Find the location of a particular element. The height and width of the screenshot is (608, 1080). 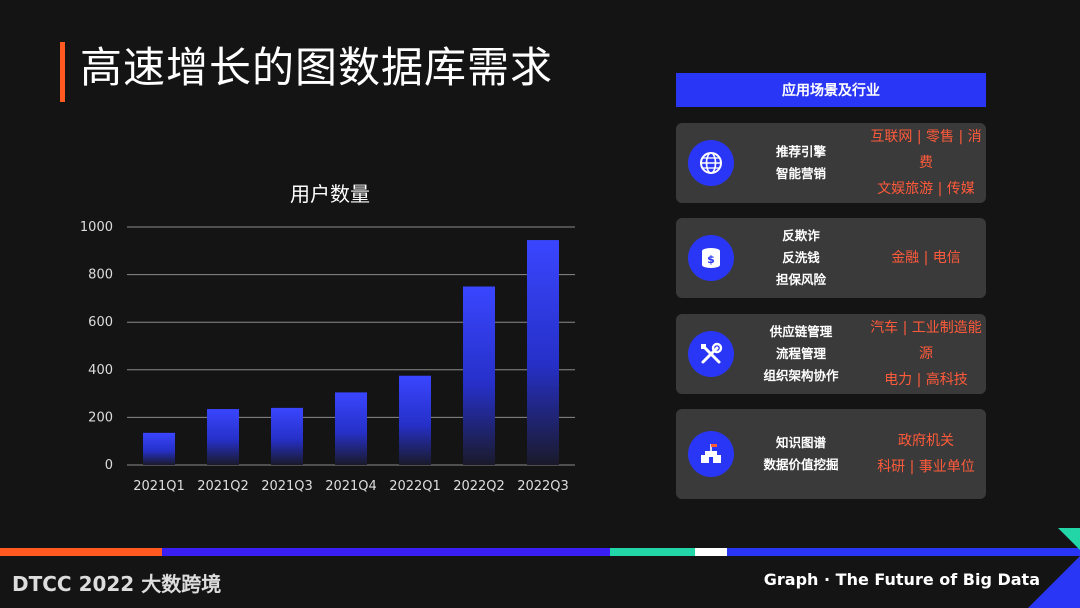

bar-2022Q1 is located at coordinates (415, 420).